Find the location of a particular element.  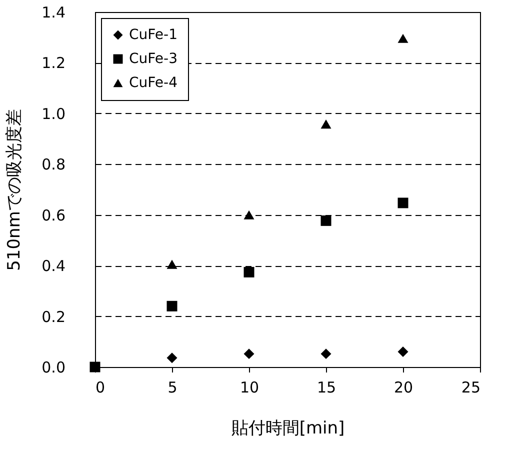

y-tick-label: 1.0 is located at coordinates (54, 113).